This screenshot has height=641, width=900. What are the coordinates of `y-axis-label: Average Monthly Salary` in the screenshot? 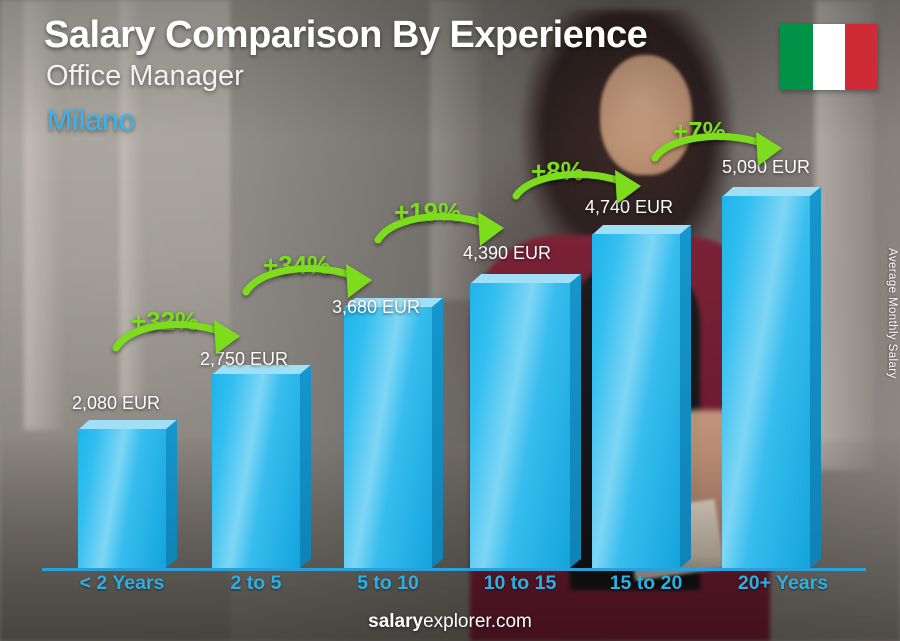 It's located at (892, 313).